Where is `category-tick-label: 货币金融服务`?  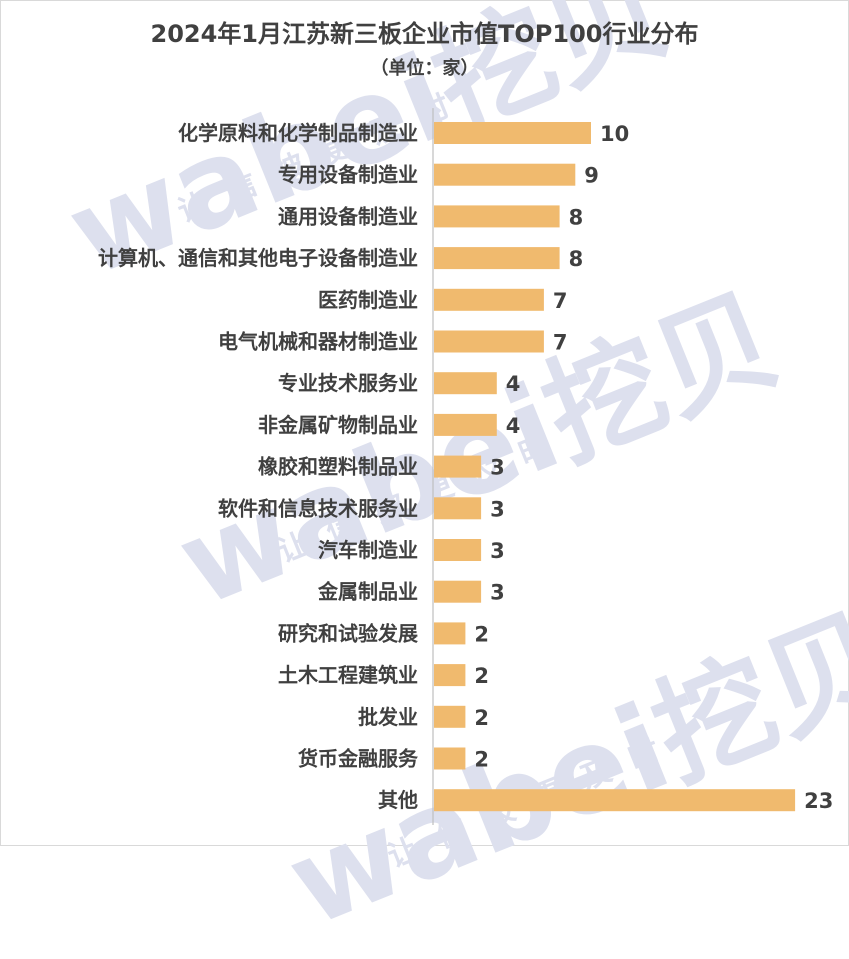
category-tick-label: 货币金融服务 is located at coordinates (358, 759).